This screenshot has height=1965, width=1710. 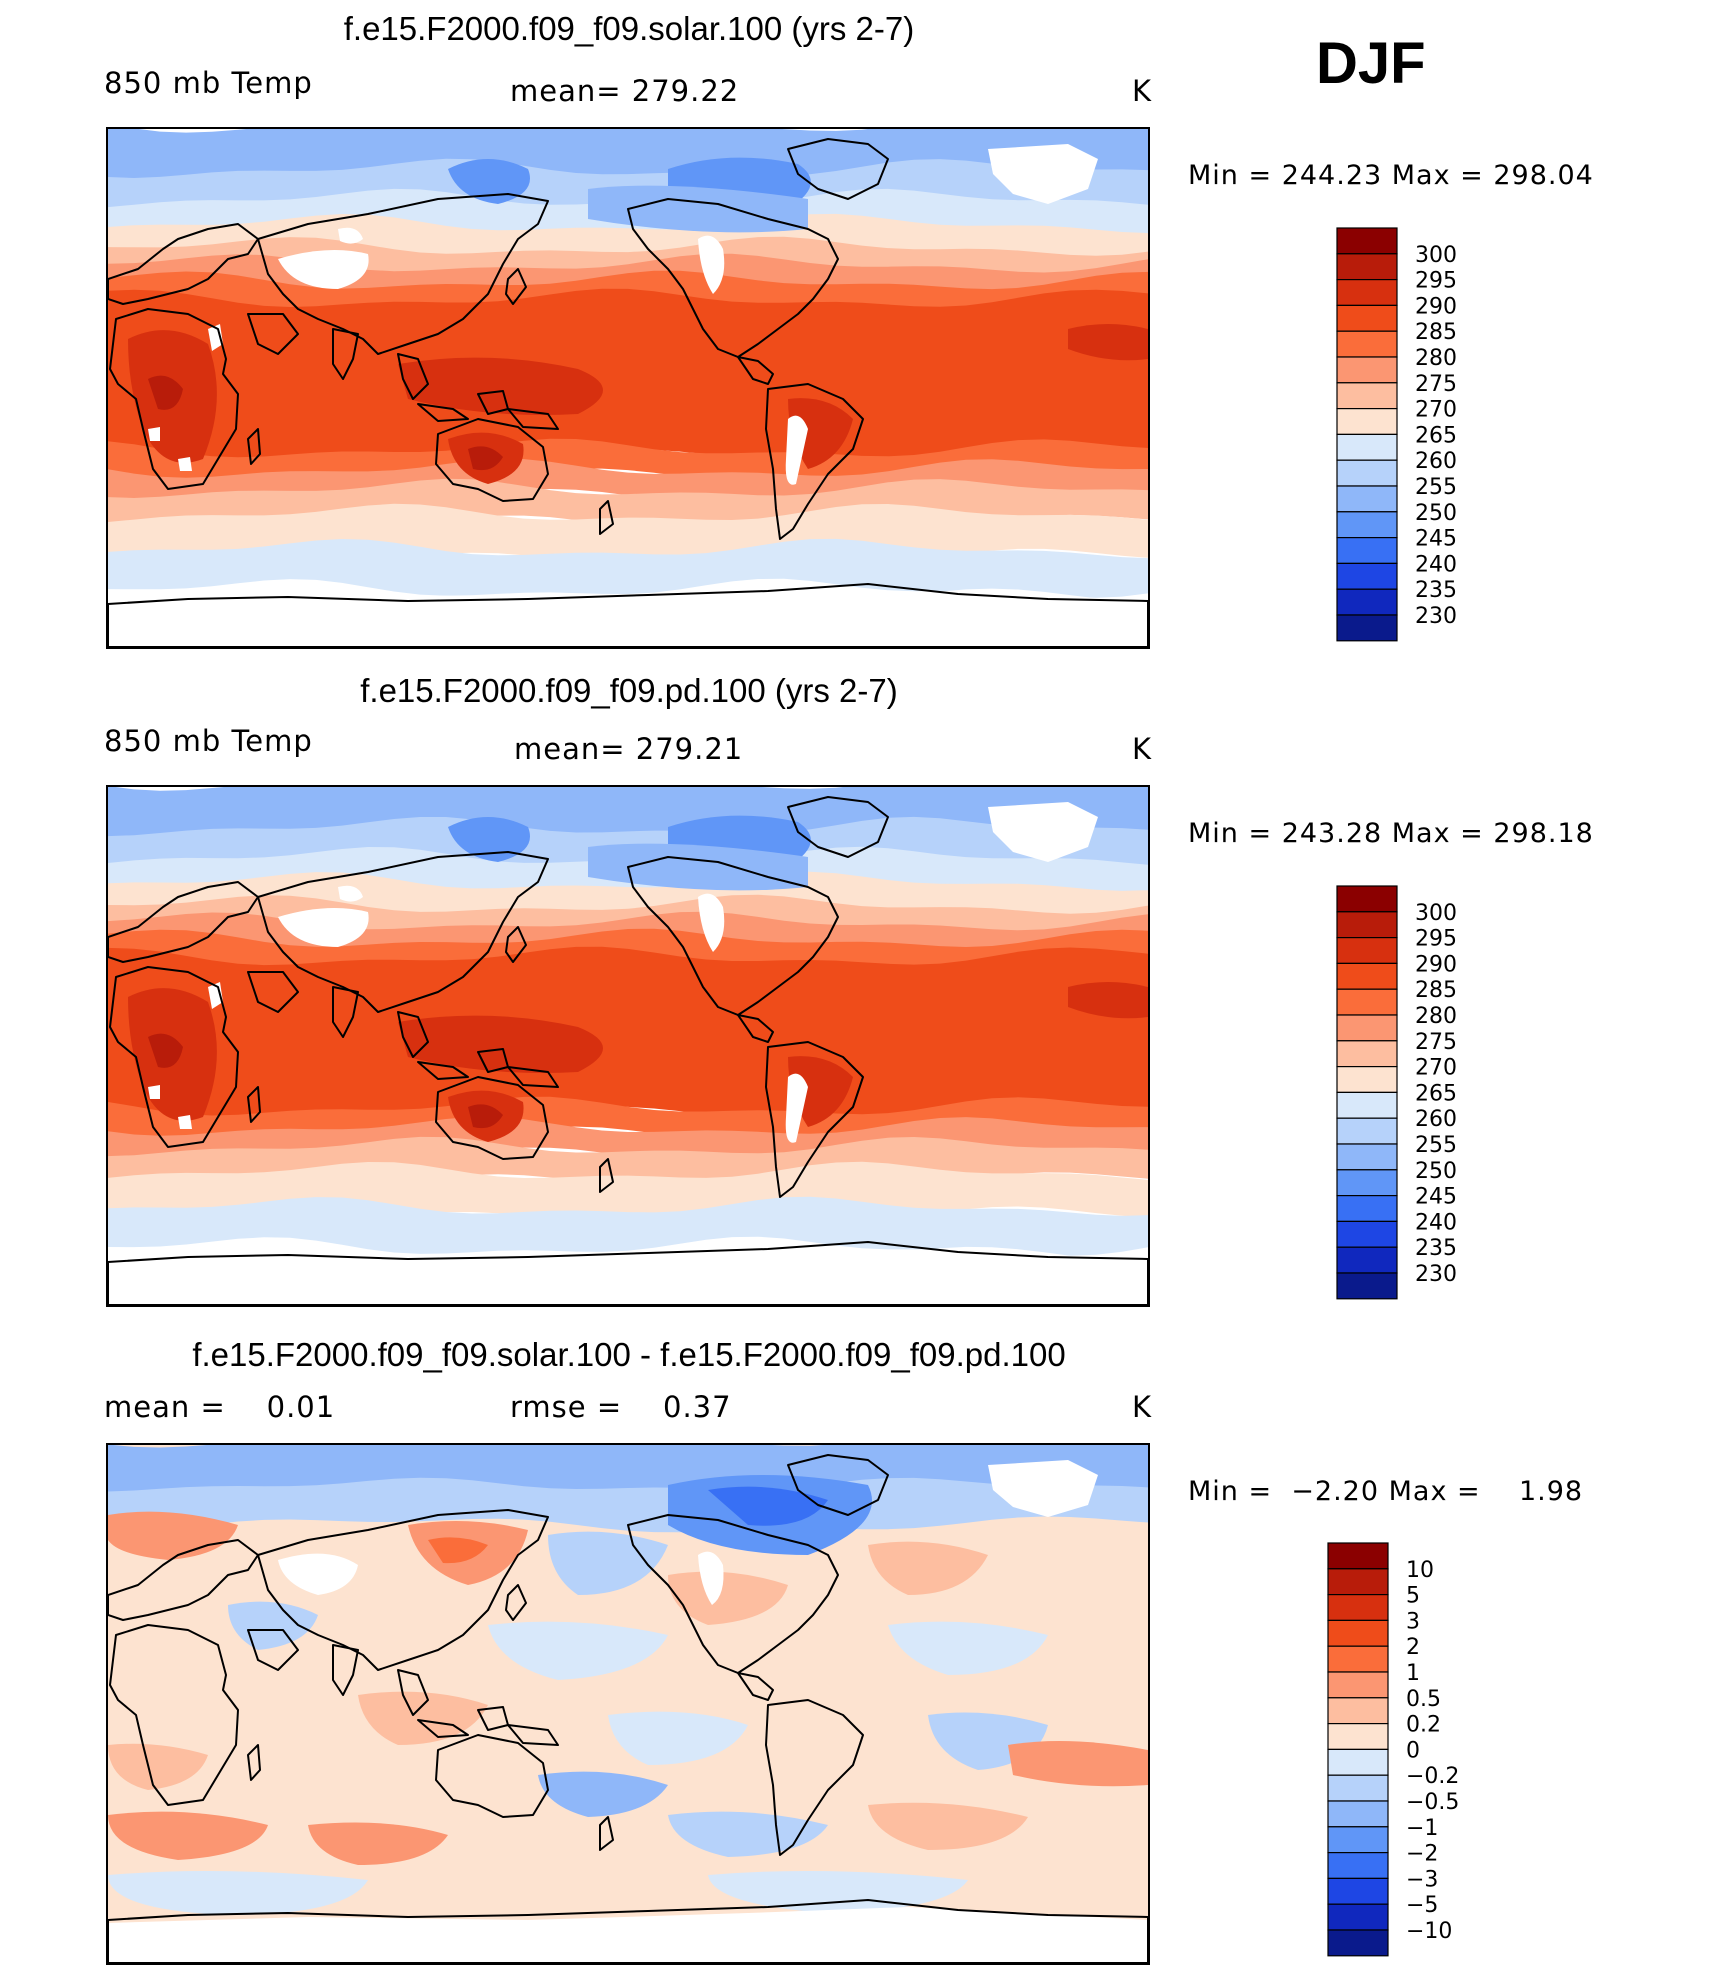 What do you see at coordinates (755, 1028) in the screenshot?
I see `coastline-camerica` at bounding box center [755, 1028].